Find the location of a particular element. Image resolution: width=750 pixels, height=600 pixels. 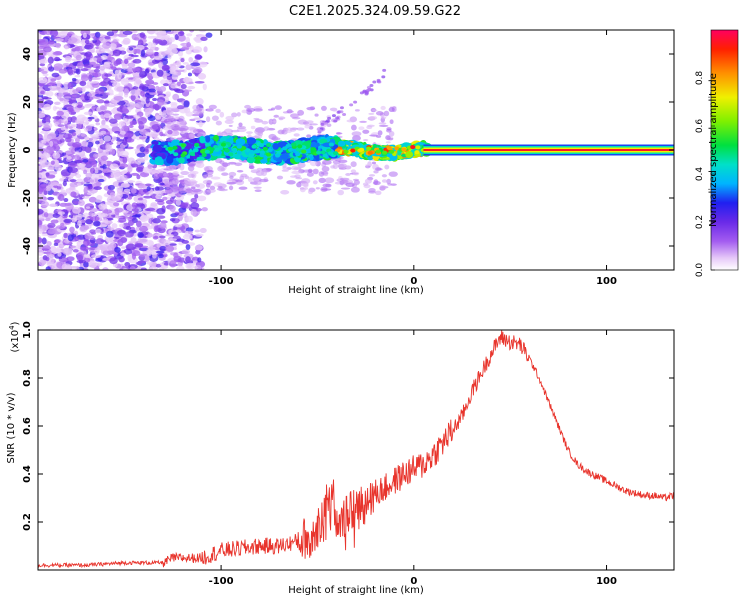

spectrogram-y-tick-label: -20 is located at coordinates (27, 198).